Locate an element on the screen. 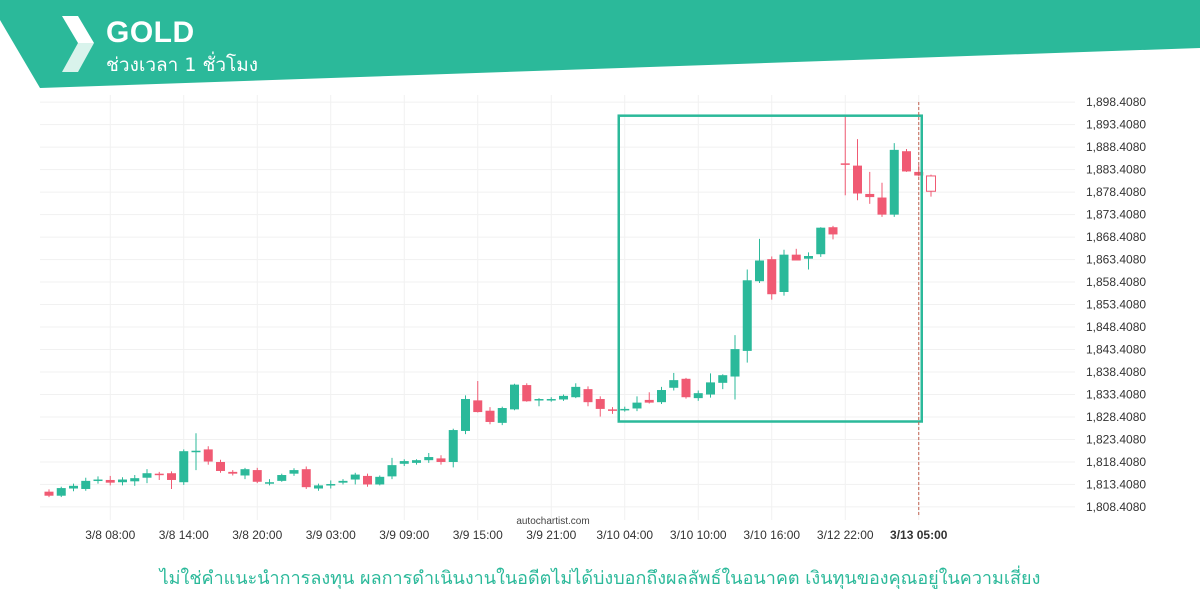 This screenshot has width=1200, height=600. x-tick-label: 3/10 04:00 is located at coordinates (624, 535).